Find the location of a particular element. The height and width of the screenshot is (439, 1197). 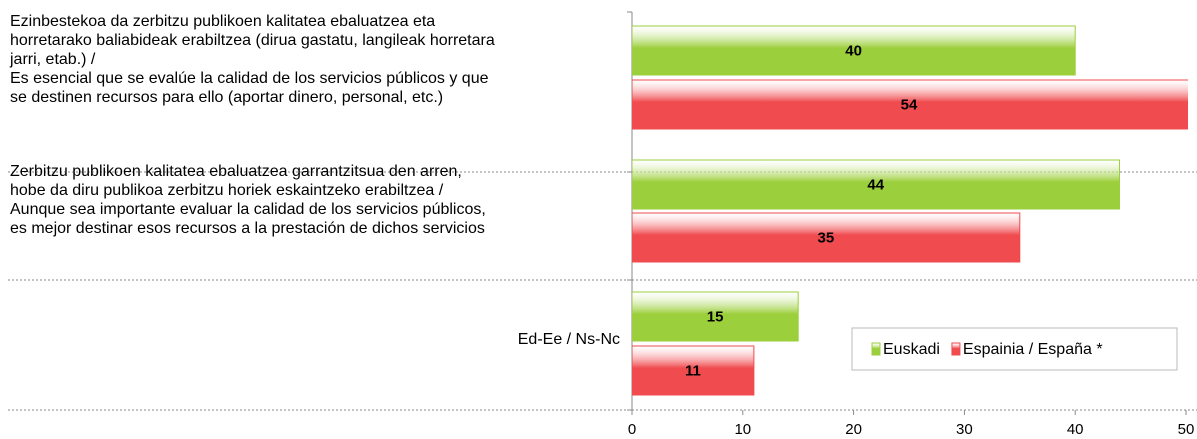

legend-box is located at coordinates (1014, 349).